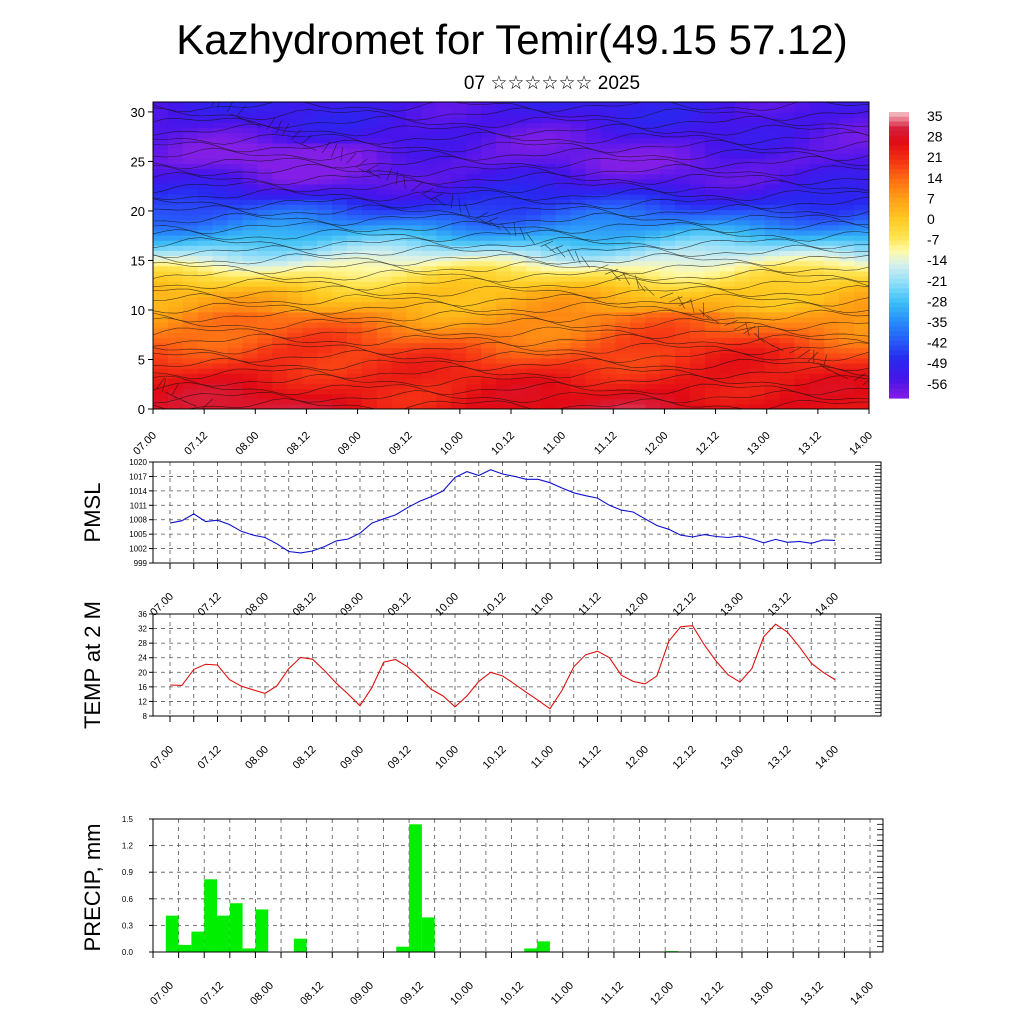 The image size is (1024, 1024). Describe the element at coordinates (899, 348) in the screenshot. I see `colorbar-swatch` at that location.